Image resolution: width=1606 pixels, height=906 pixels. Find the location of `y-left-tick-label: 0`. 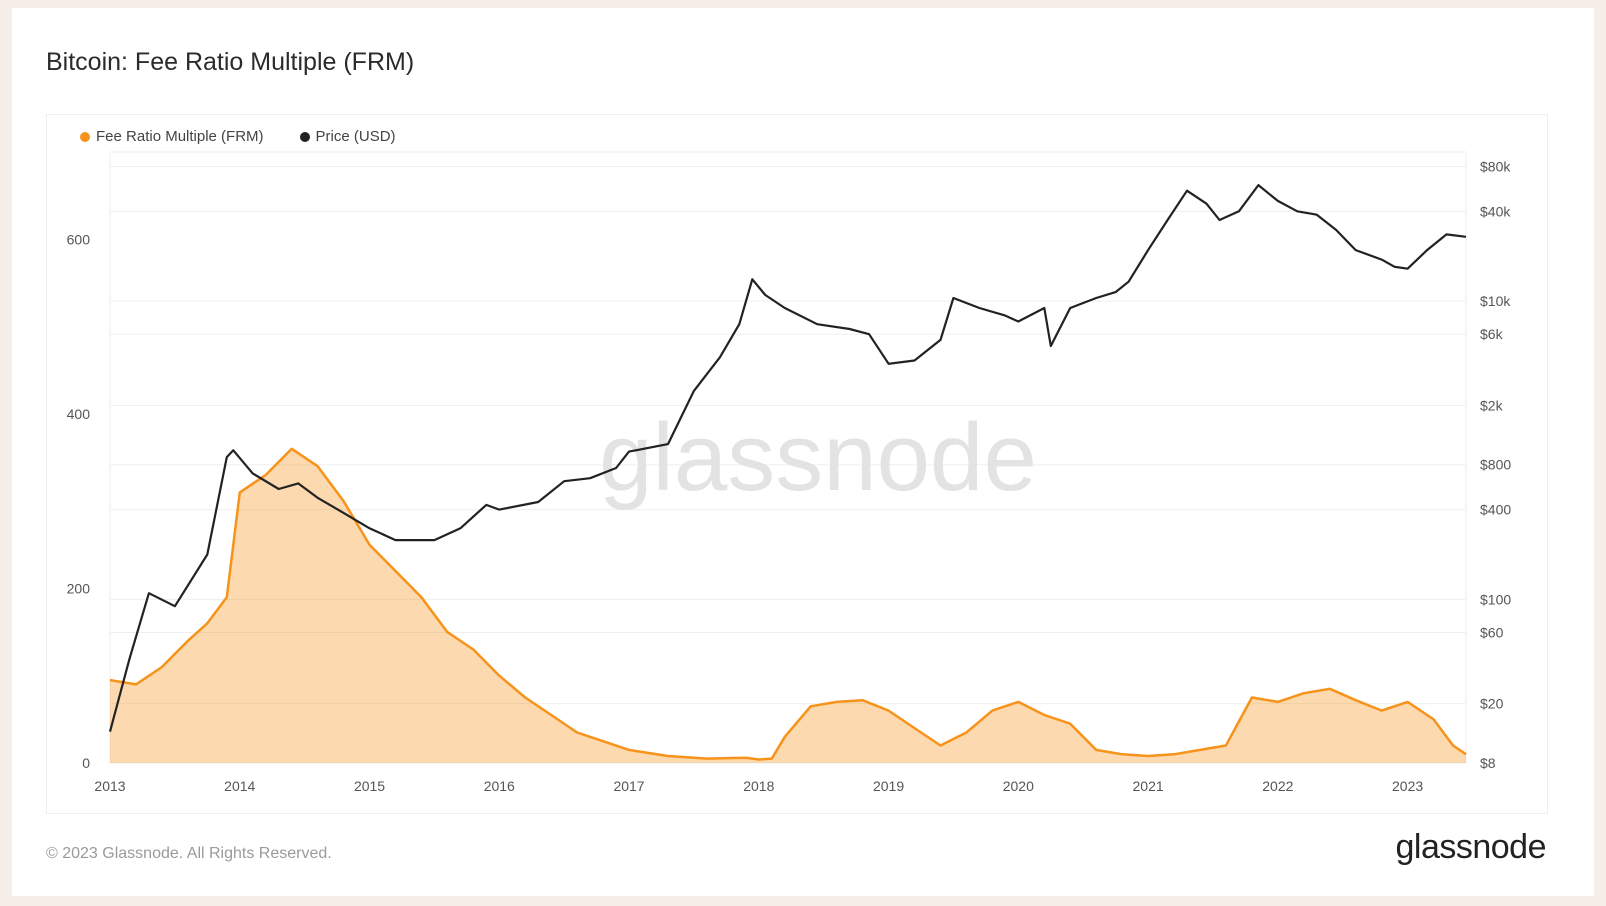

y-left-tick-label: 0 is located at coordinates (86, 763).